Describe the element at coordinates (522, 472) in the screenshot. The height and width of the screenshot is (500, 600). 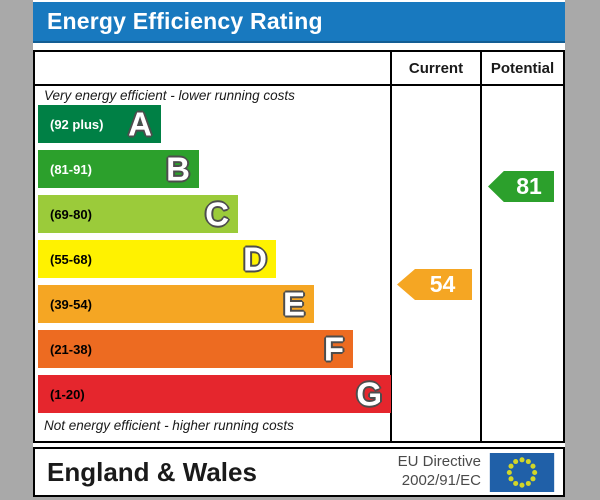
I see `eu-flag-icon` at that location.